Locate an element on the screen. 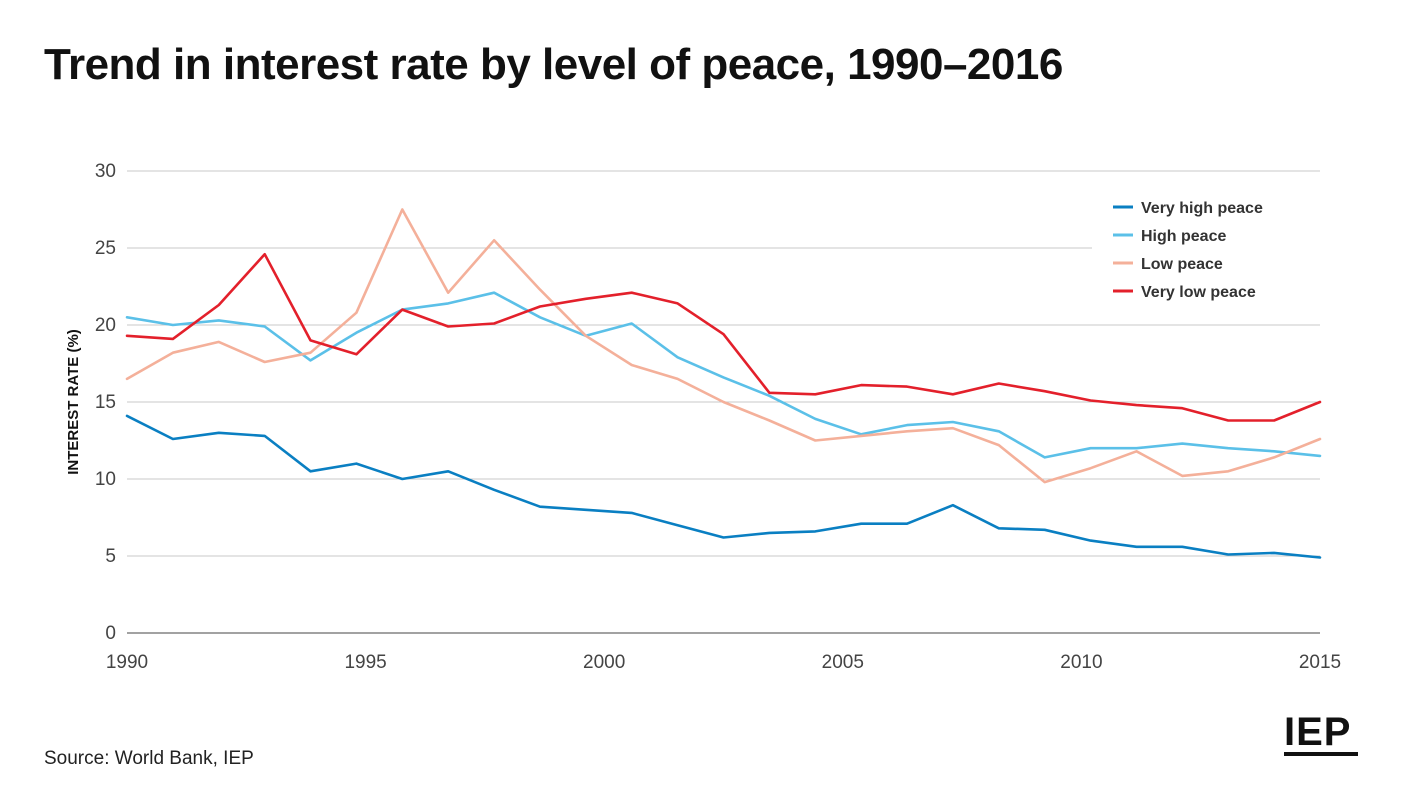 This screenshot has height=811, width=1401. y-tick-5: 5 is located at coordinates (110, 556).